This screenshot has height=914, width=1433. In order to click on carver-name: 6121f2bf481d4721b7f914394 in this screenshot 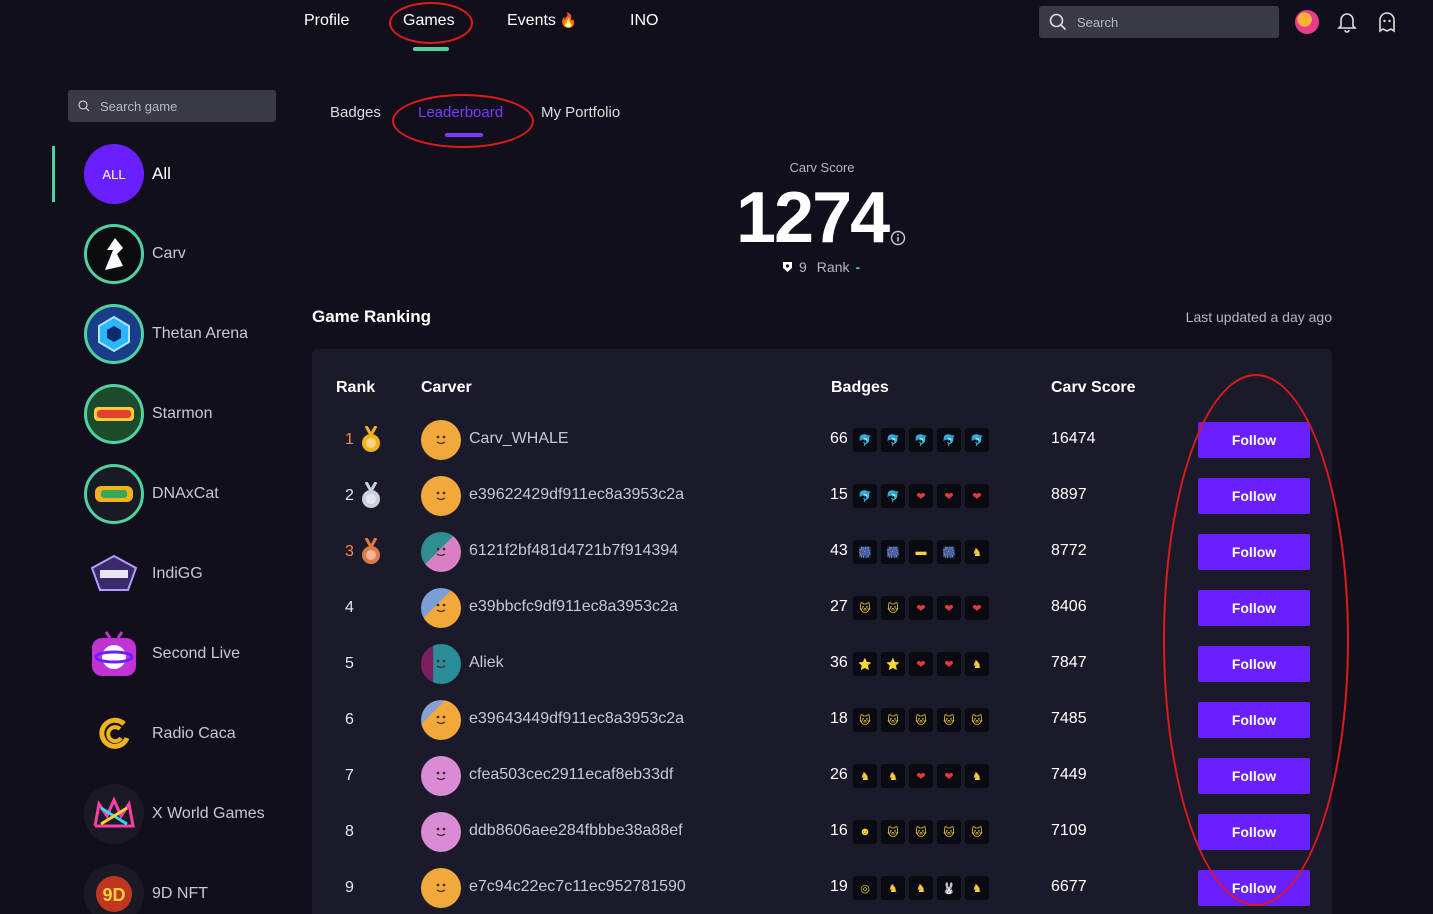, I will do `click(574, 550)`.